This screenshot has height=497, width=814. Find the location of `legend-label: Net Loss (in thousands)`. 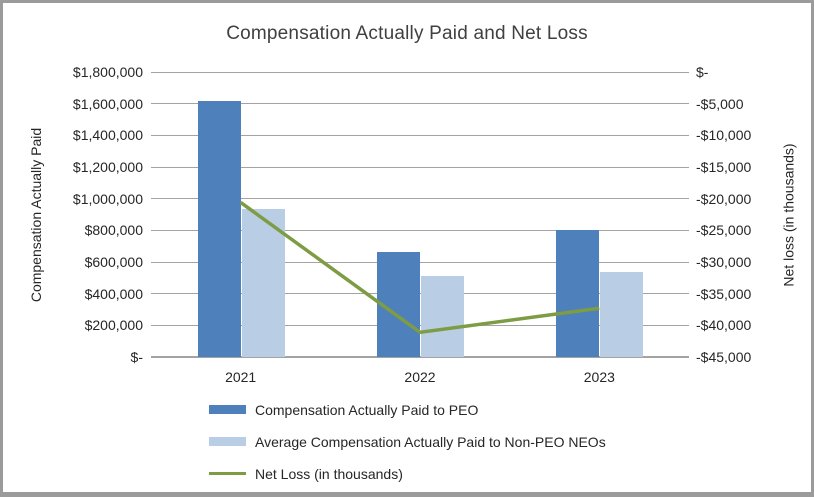

legend-label: Net Loss (in thousands) is located at coordinates (329, 473).